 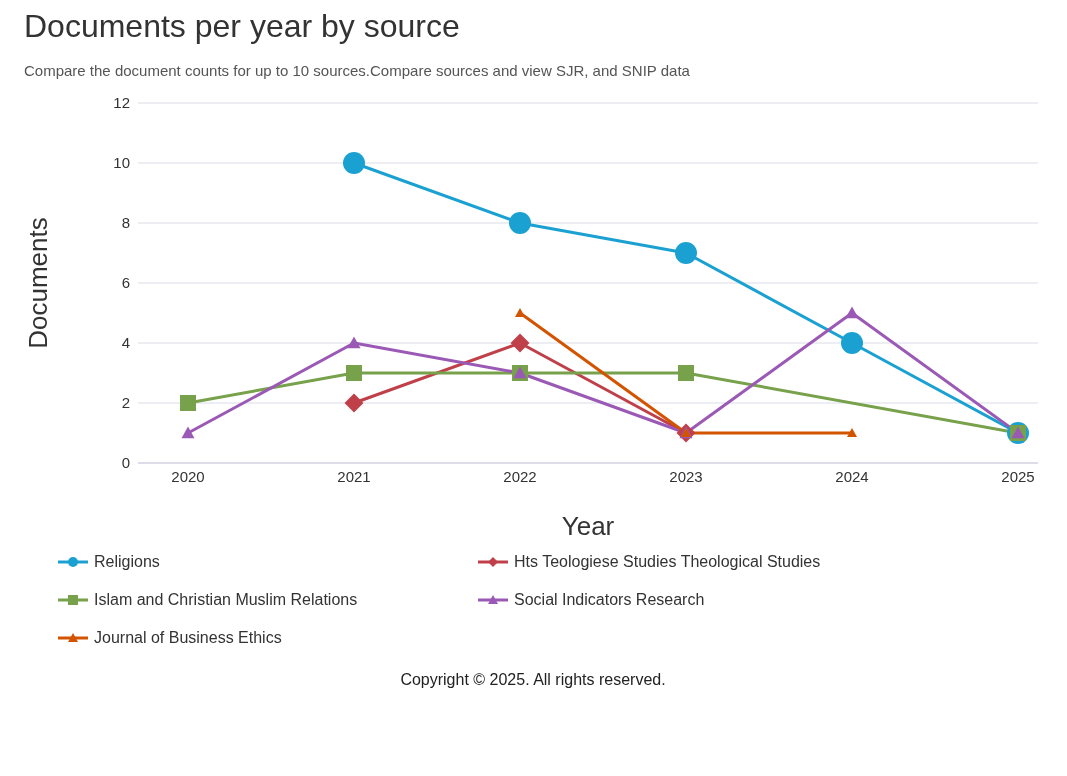 I want to click on legend-label: Religions, so click(x=127, y=562).